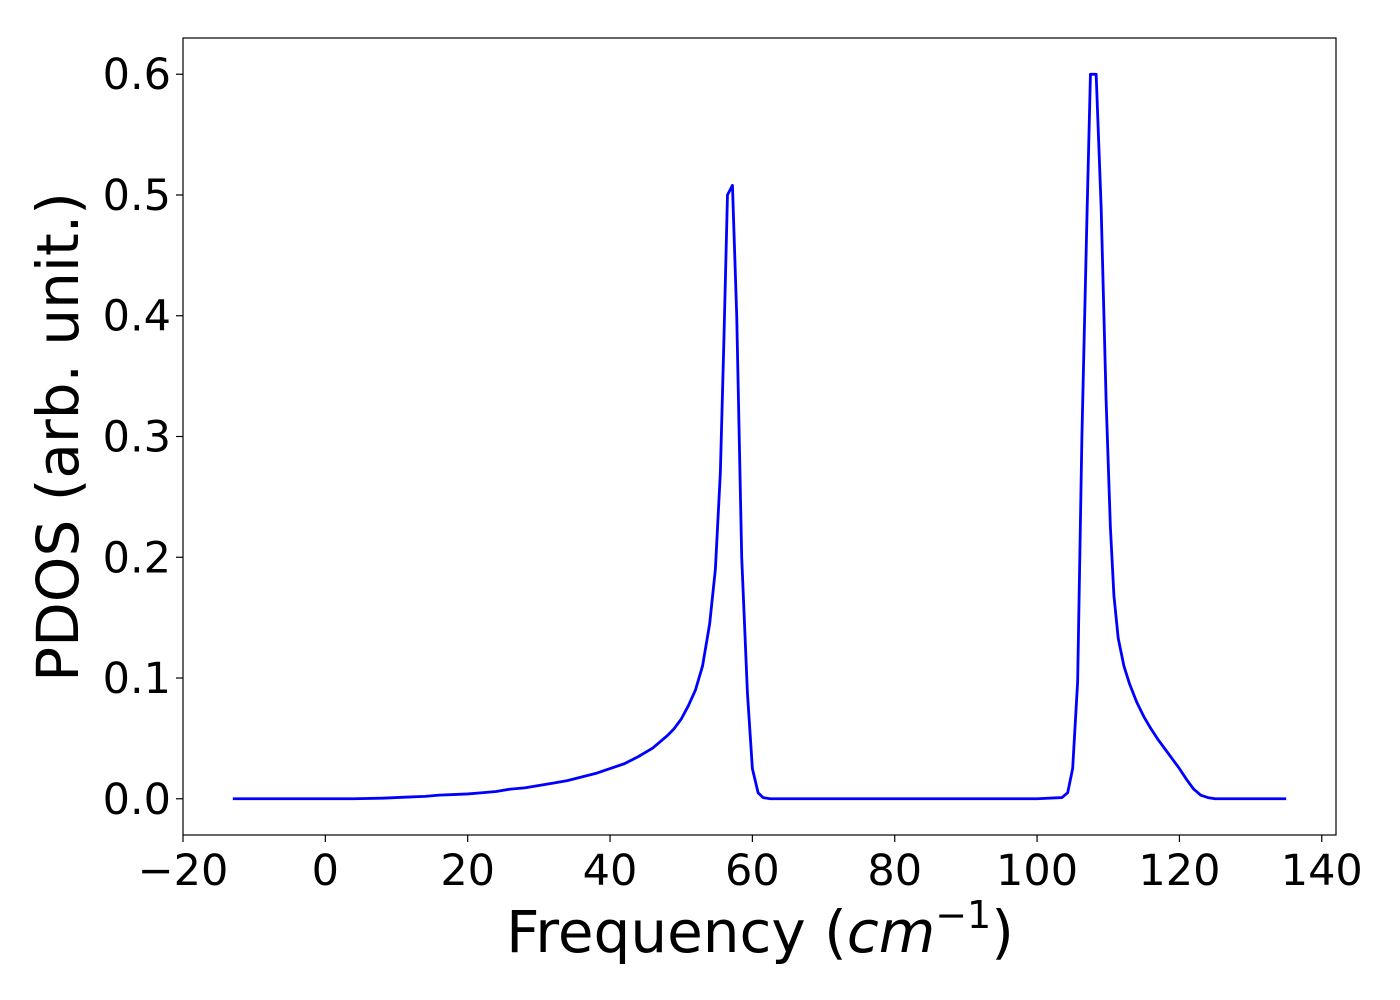 The width and height of the screenshot is (1400, 1000). What do you see at coordinates (1322, 871) in the screenshot?
I see `x-tick-label: 140` at bounding box center [1322, 871].